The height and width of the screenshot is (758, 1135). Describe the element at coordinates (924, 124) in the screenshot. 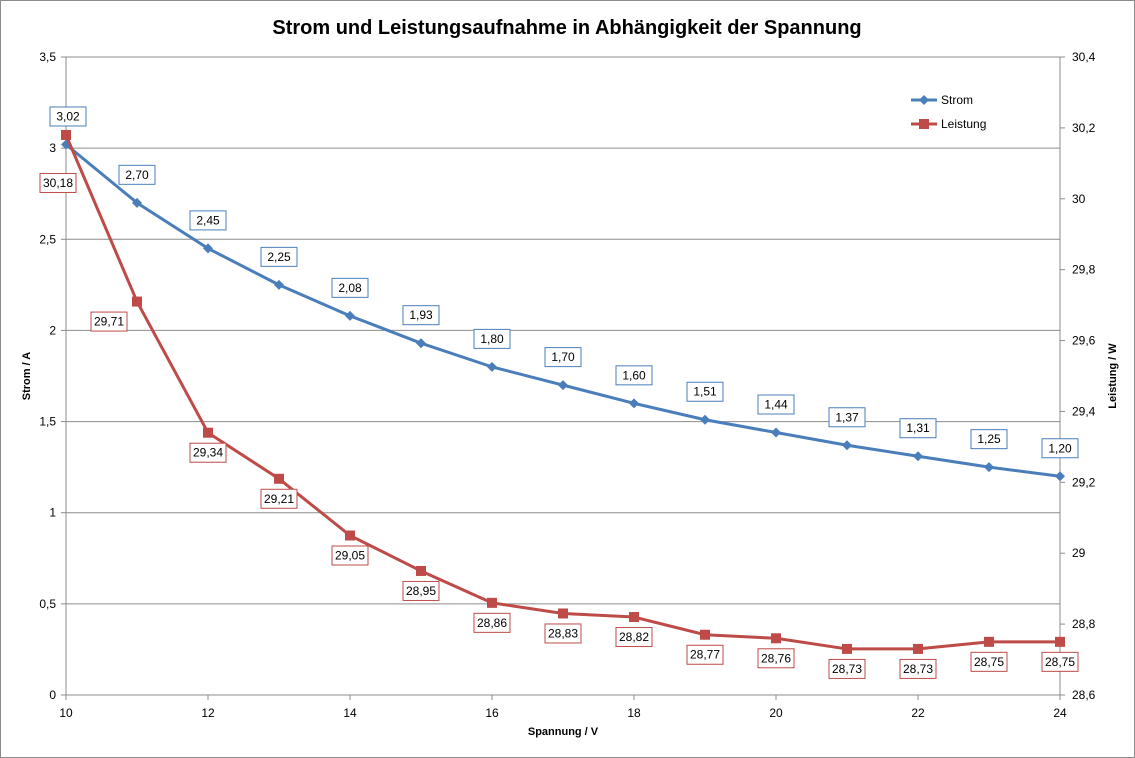

I see `legend-marker-leistung` at that location.